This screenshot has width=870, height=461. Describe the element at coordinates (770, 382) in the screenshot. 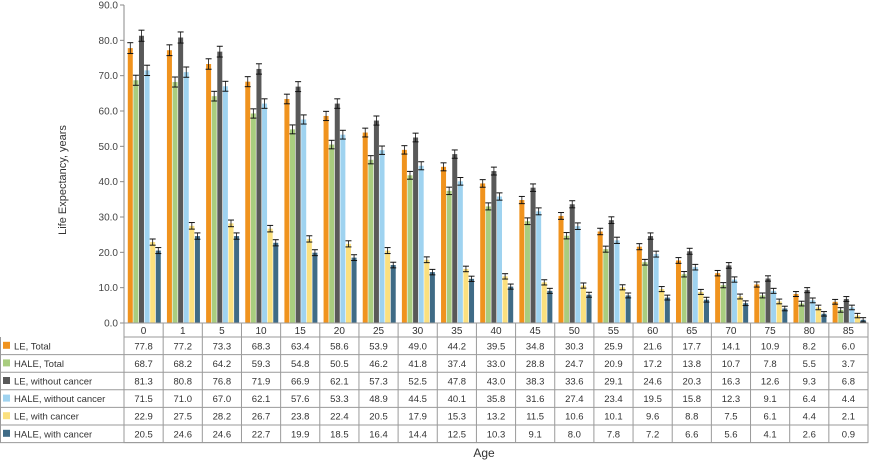

I see `data-label: 12.6` at that location.